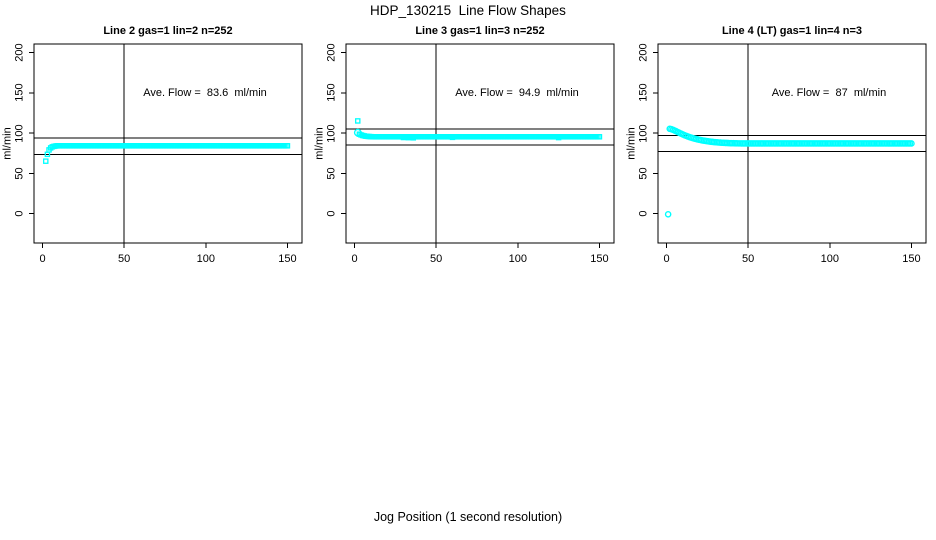 The image size is (936, 540). What do you see at coordinates (168, 31) in the screenshot?
I see `plot-title: Line 2 gas=1 lin=2 n=252` at bounding box center [168, 31].